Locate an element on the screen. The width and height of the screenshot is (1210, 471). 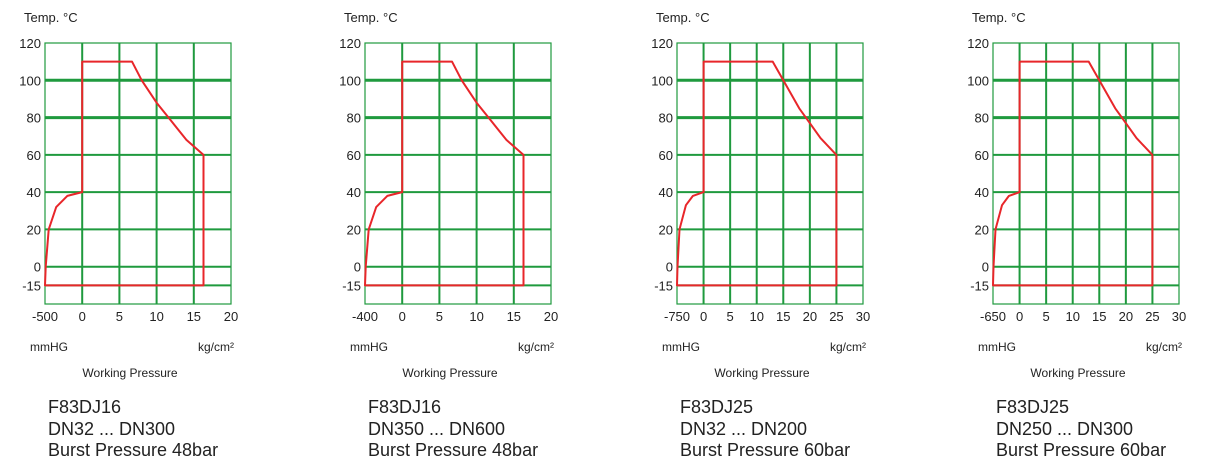
x-tick-label: -500 is located at coordinates (45, 316).